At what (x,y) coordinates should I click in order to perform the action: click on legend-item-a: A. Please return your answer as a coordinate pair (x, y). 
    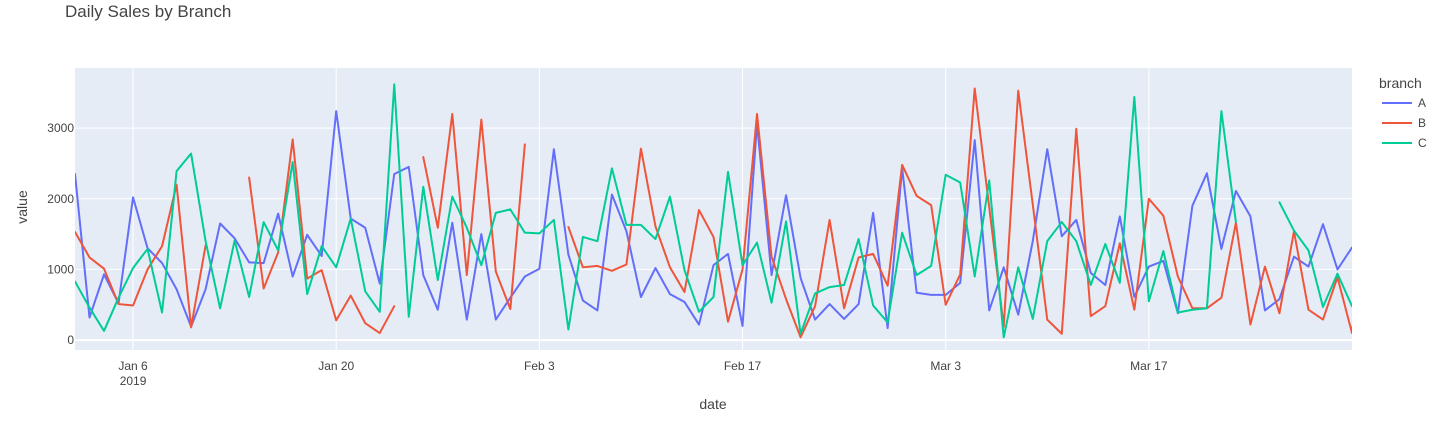
    Looking at the image, I should click on (1404, 103).